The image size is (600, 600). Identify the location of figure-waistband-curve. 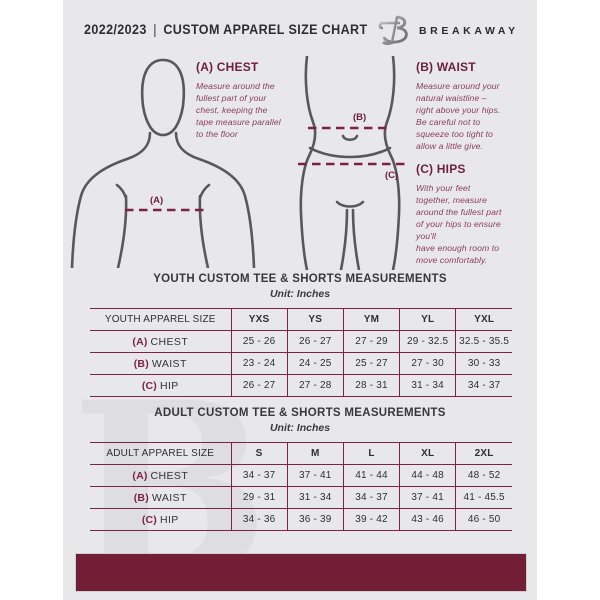
(350, 152).